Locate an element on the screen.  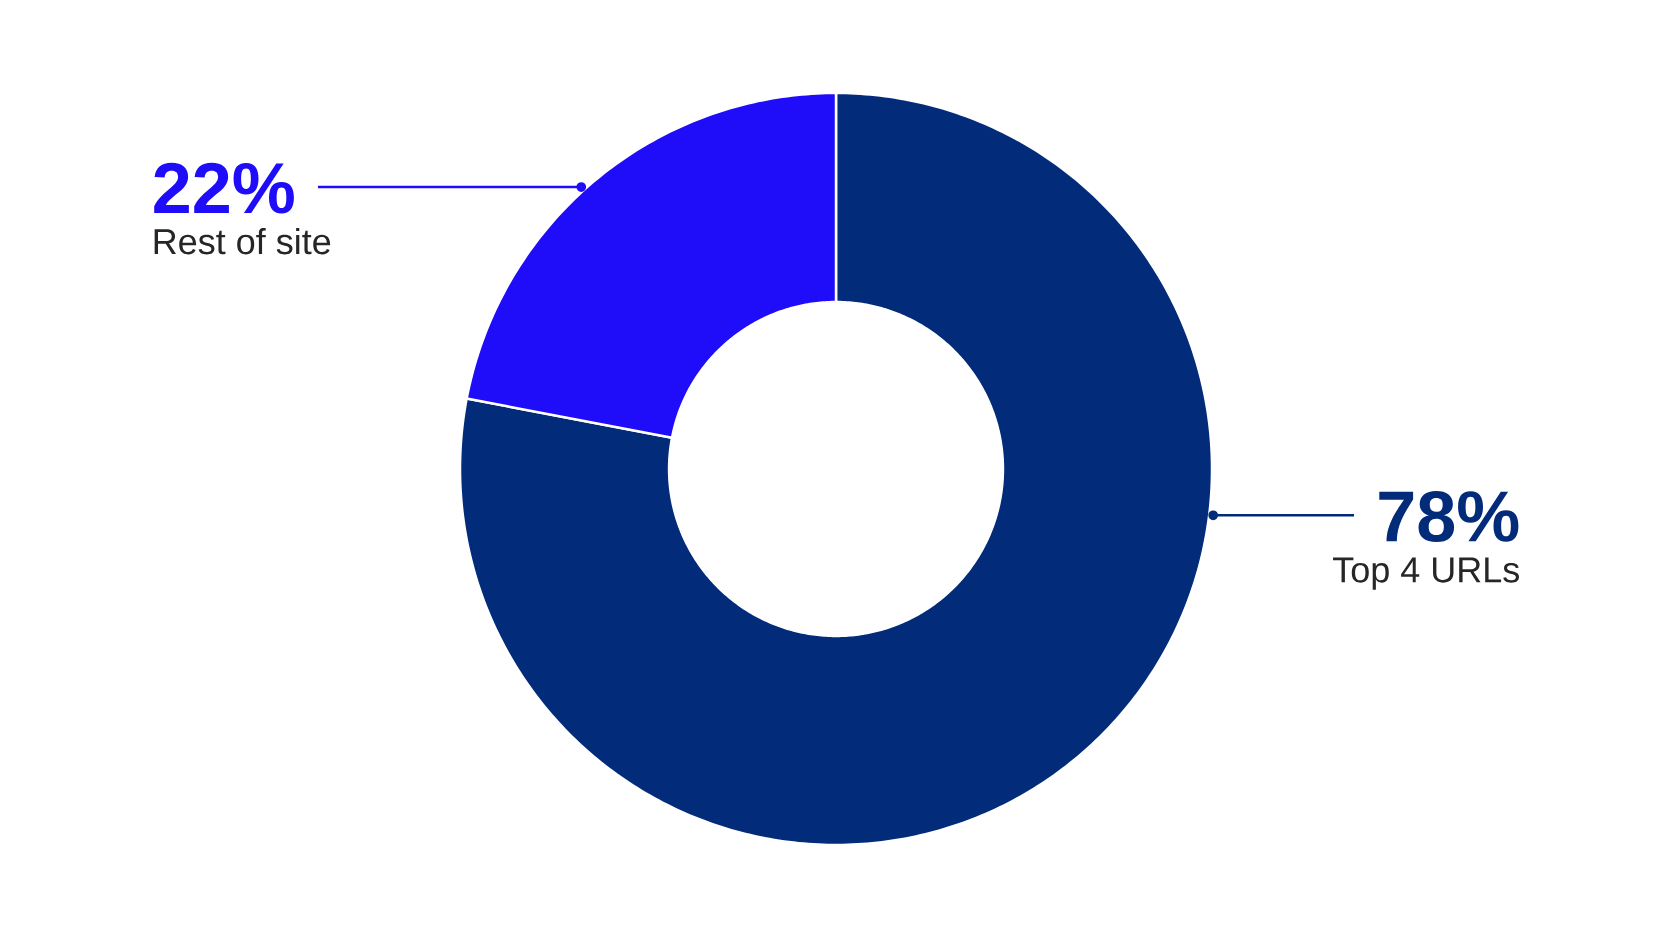
slice-label: Rest of site is located at coordinates (242, 241).